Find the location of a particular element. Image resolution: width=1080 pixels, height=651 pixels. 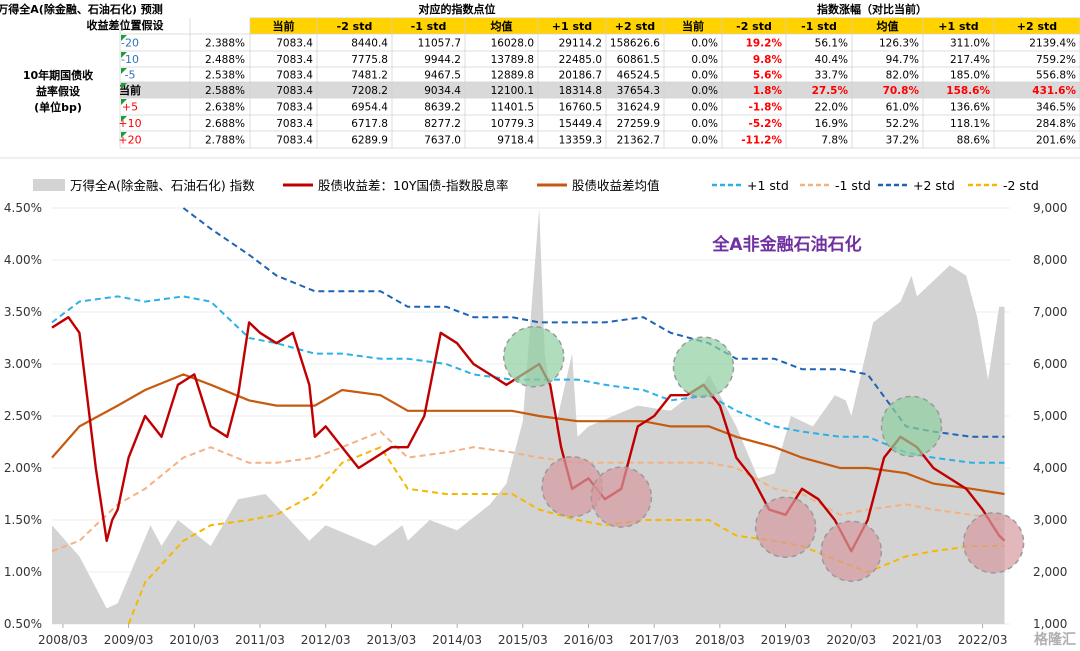

cell-points: 6717.8 is located at coordinates (369, 124).